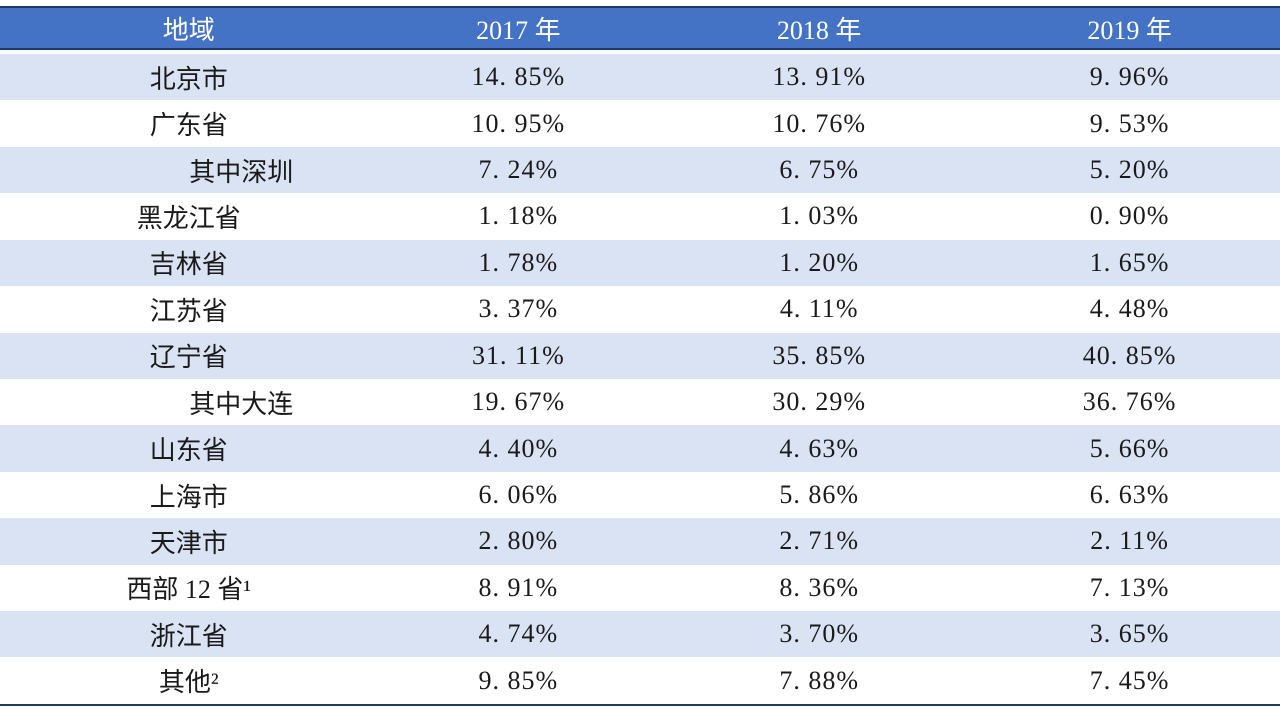 This screenshot has height=709, width=1280. Describe the element at coordinates (188, 79) in the screenshot. I see `region-cell: 北京市` at that location.